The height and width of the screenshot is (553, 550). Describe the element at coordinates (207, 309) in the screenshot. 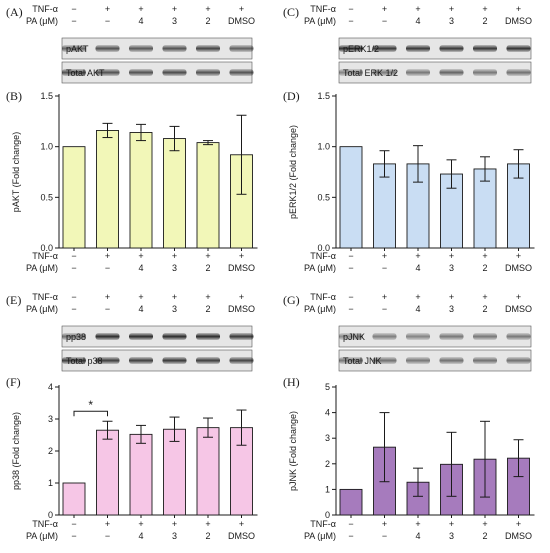

I see `blot-e-pa-value-4: 2` at that location.